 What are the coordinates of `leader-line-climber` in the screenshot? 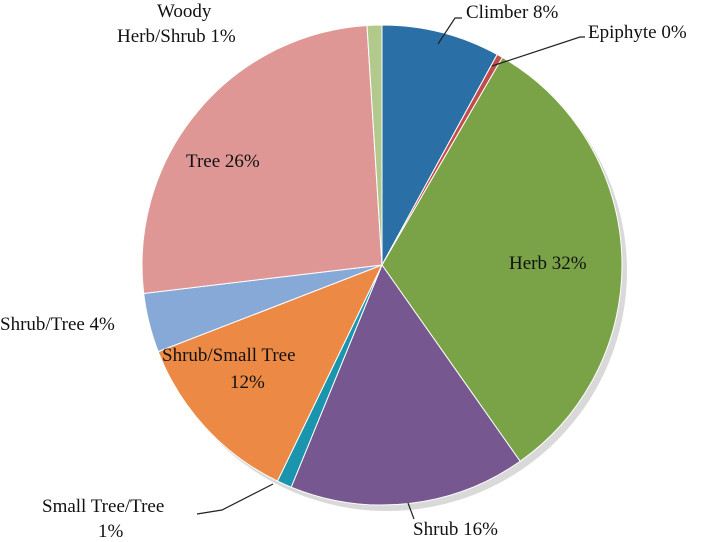 It's located at (449, 31).